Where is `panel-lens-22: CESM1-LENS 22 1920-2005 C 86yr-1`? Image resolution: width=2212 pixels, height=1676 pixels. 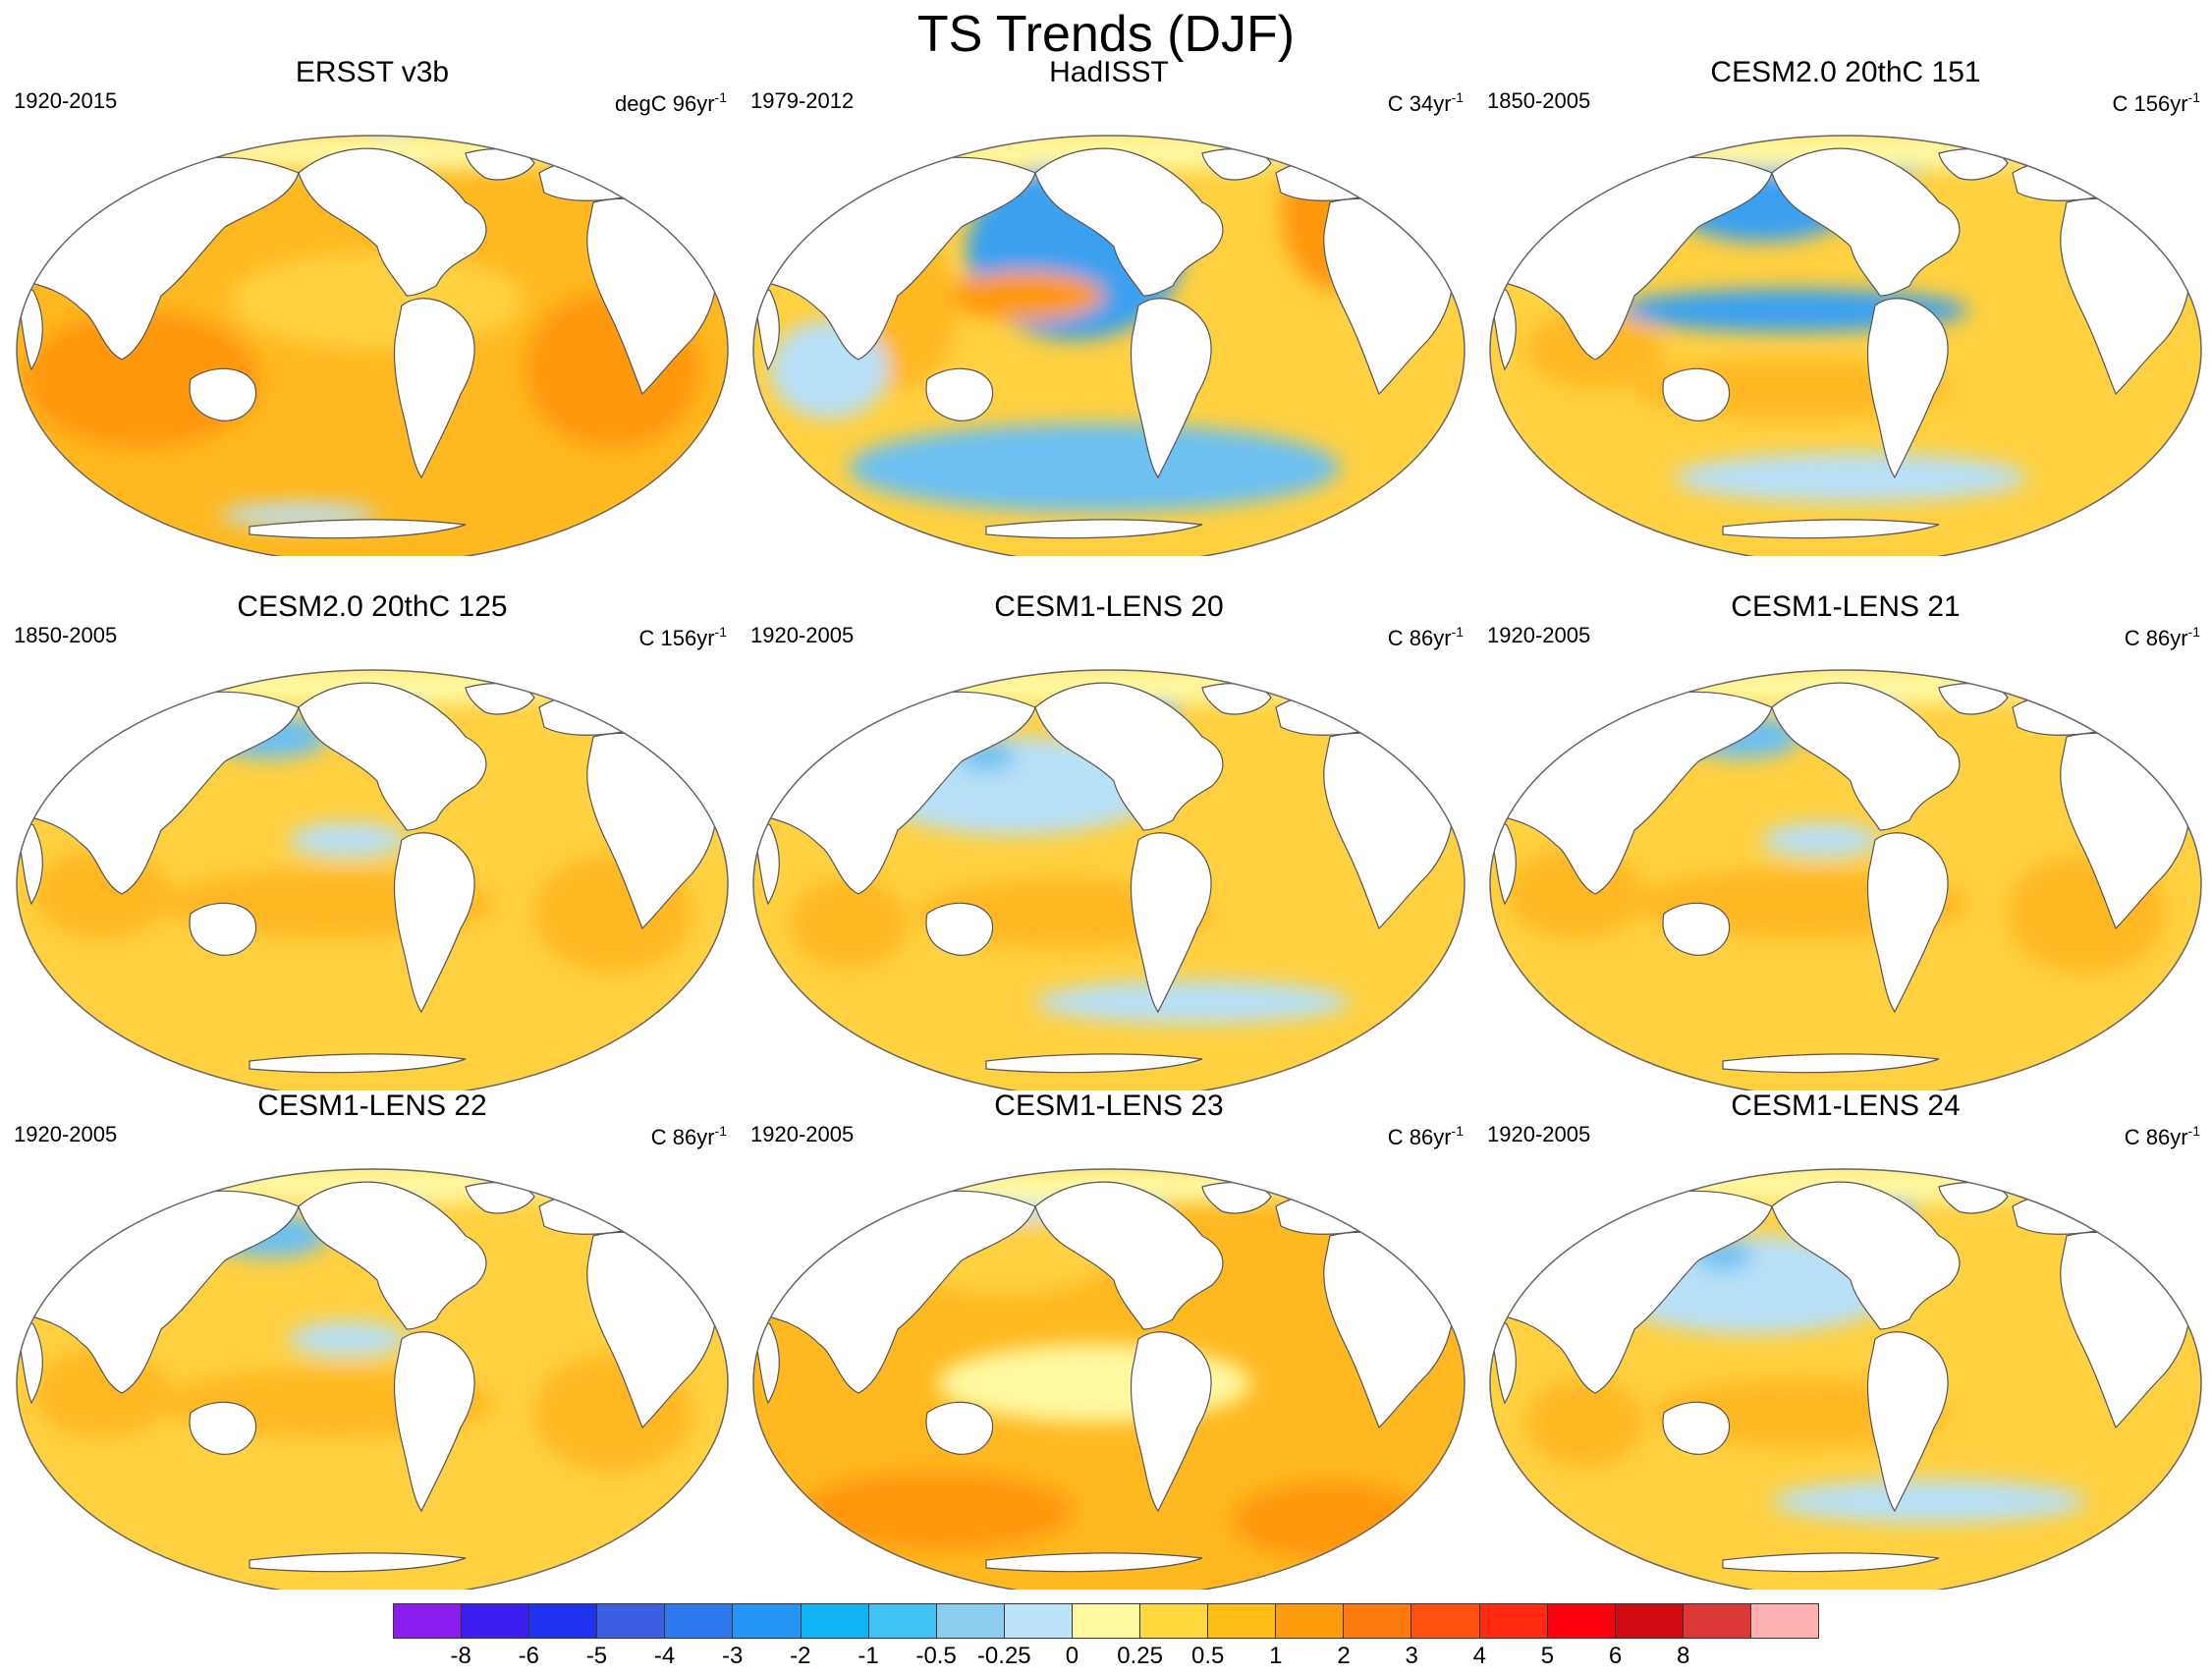 panel-lens-22: CESM1-LENS 22 1920-2005 C 86yr-1 is located at coordinates (372, 1340).